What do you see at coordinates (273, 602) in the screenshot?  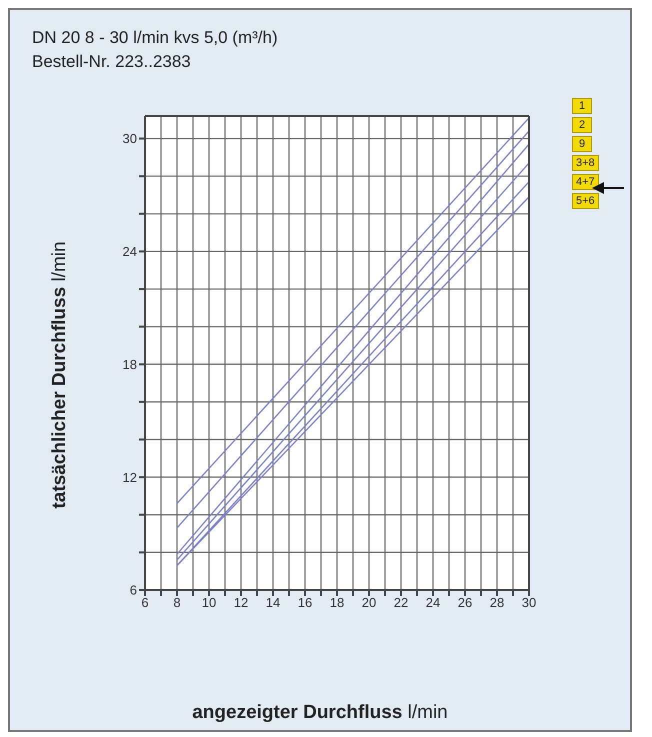 I see `x-tick-label: 14` at bounding box center [273, 602].